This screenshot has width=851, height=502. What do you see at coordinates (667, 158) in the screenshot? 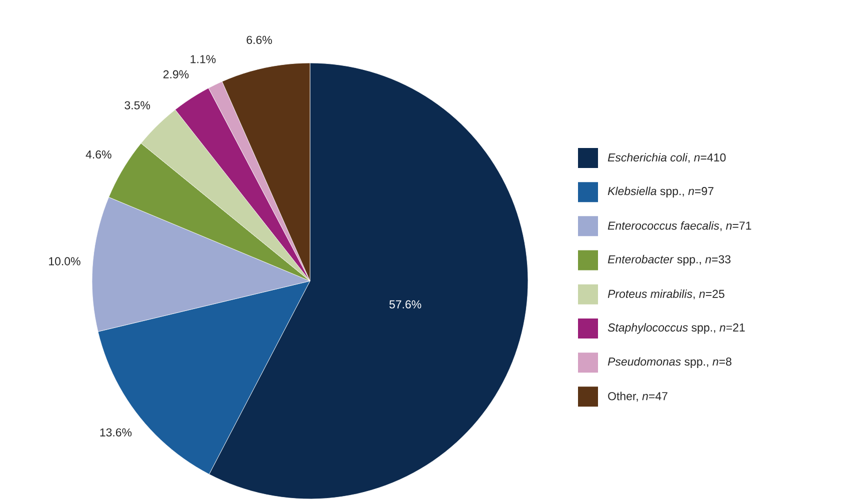
I see `legend-label: Escherichia coli, n=410` at bounding box center [667, 158].